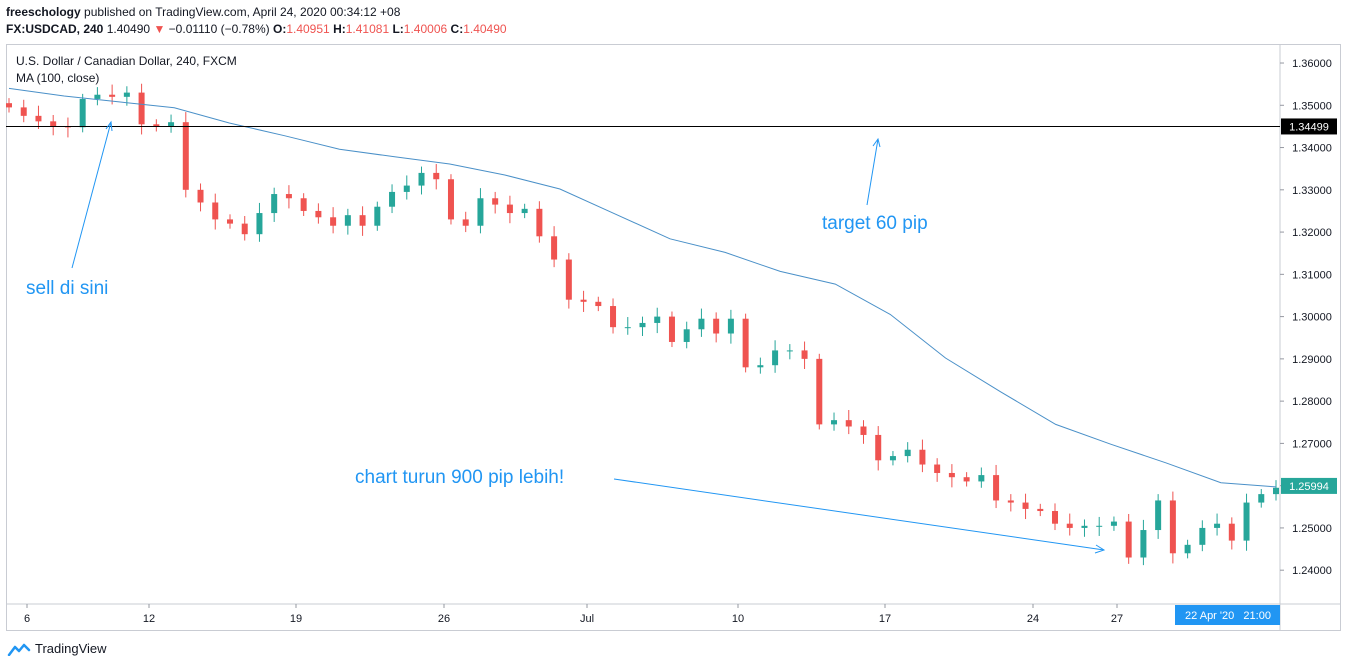 The width and height of the screenshot is (1348, 669). I want to click on annotation-target: target 60 pip, so click(875, 185).